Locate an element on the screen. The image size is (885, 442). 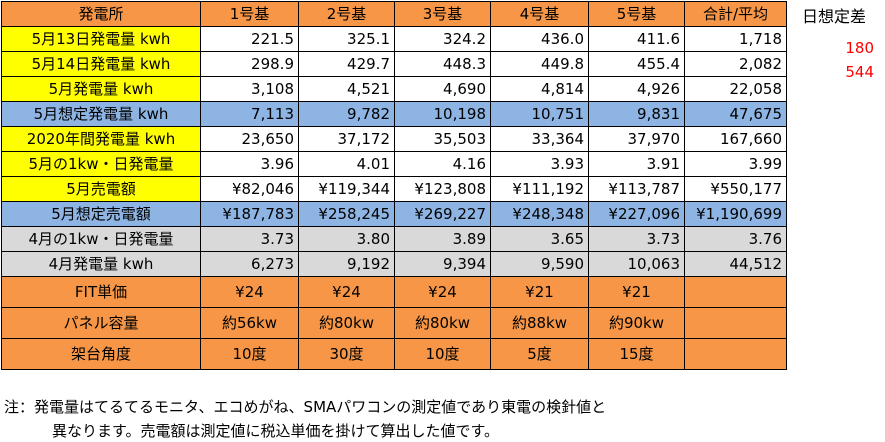
table-cell: 298.9 is located at coordinates (249, 64).